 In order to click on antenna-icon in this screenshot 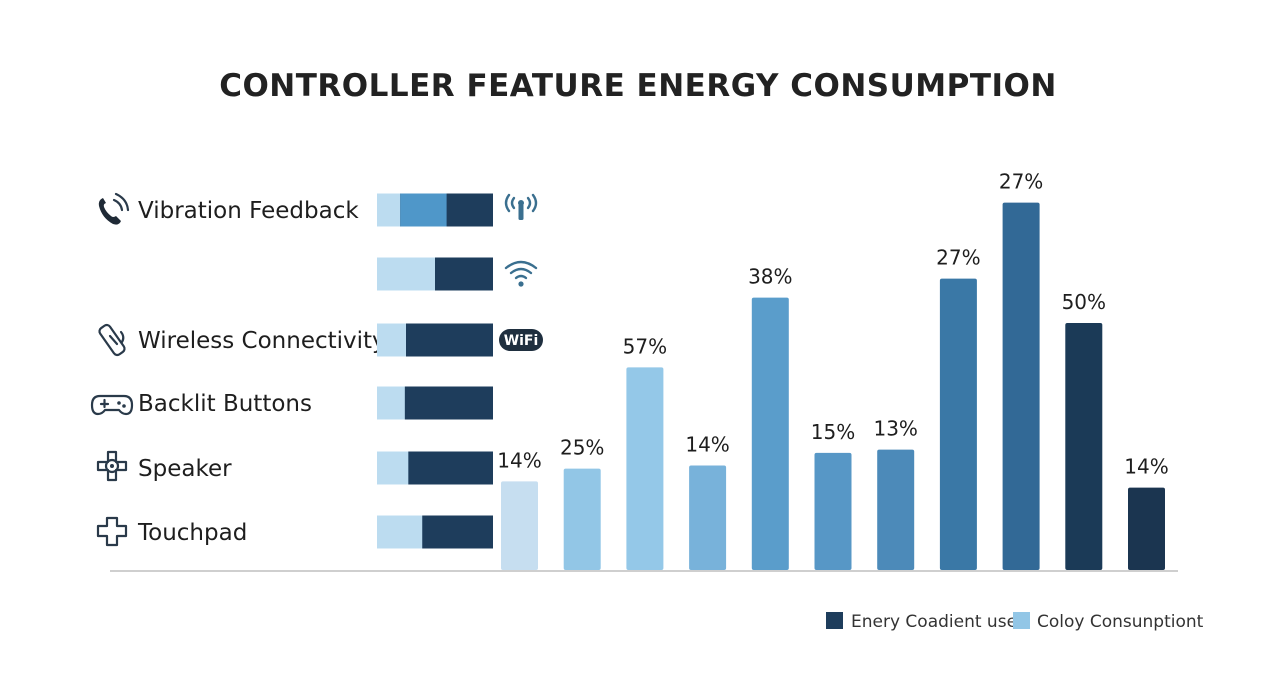, I will do `click(521, 206)`.